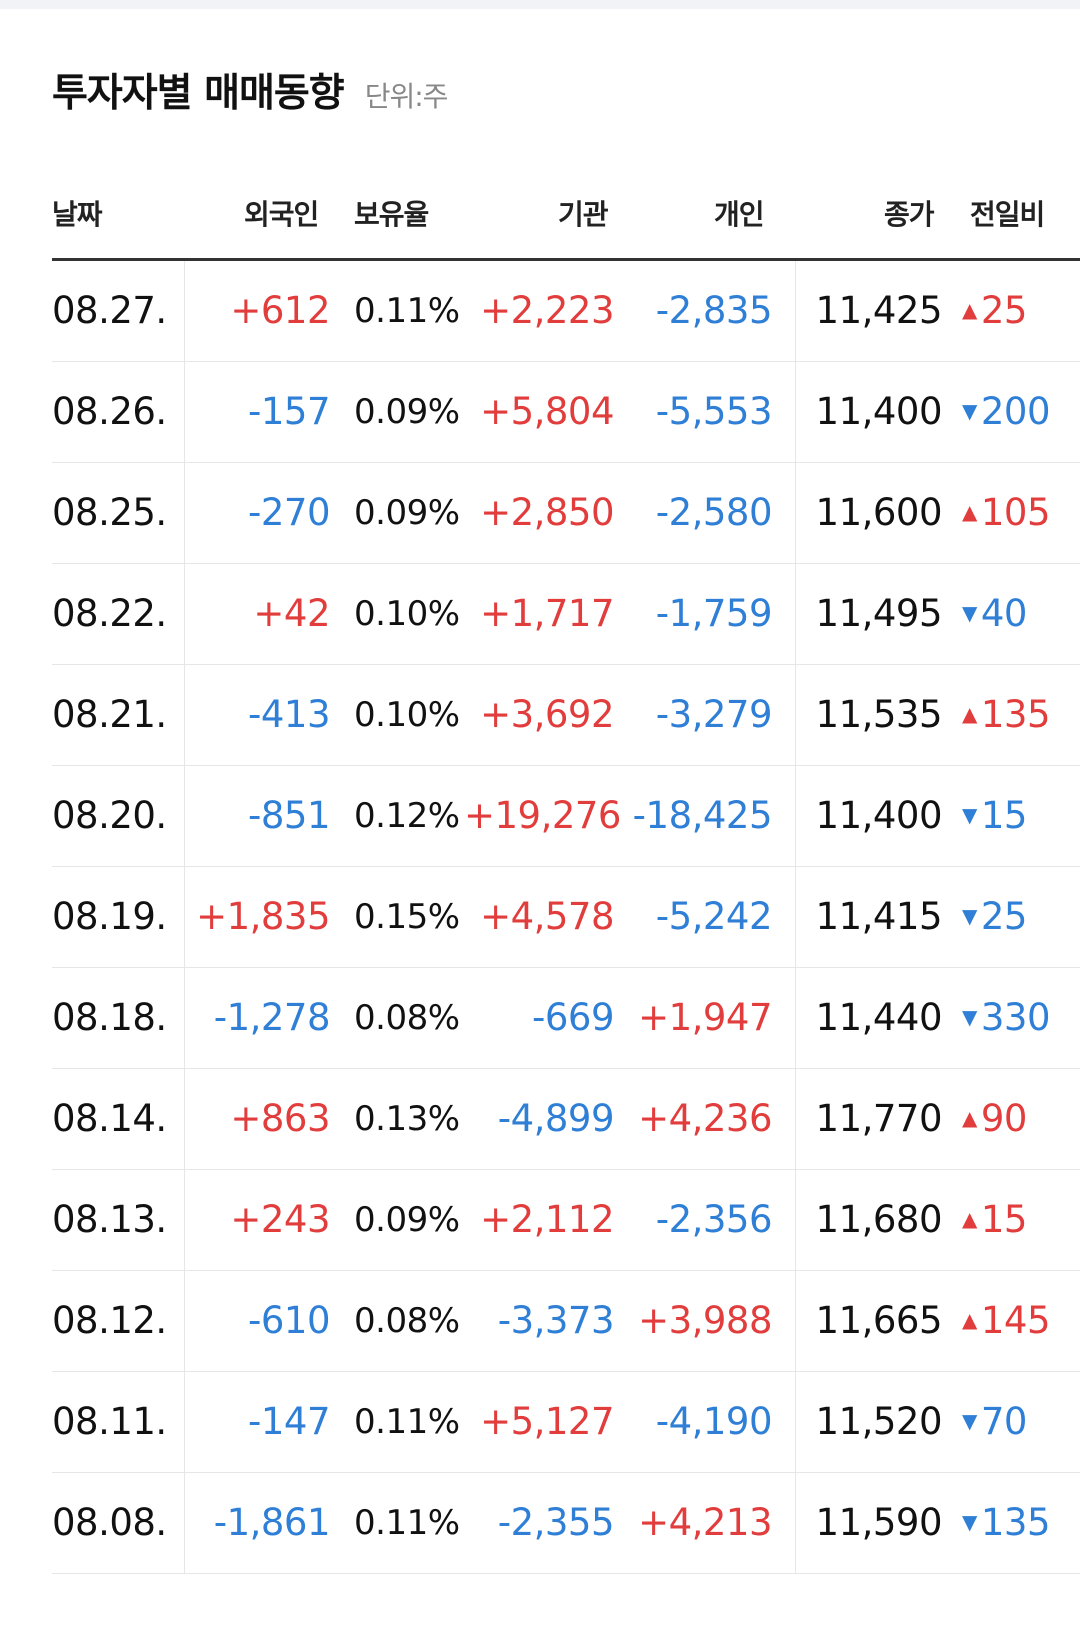 Image resolution: width=1080 pixels, height=1626 pixels. I want to click on cell-ratio: 0.15%, so click(407, 917).